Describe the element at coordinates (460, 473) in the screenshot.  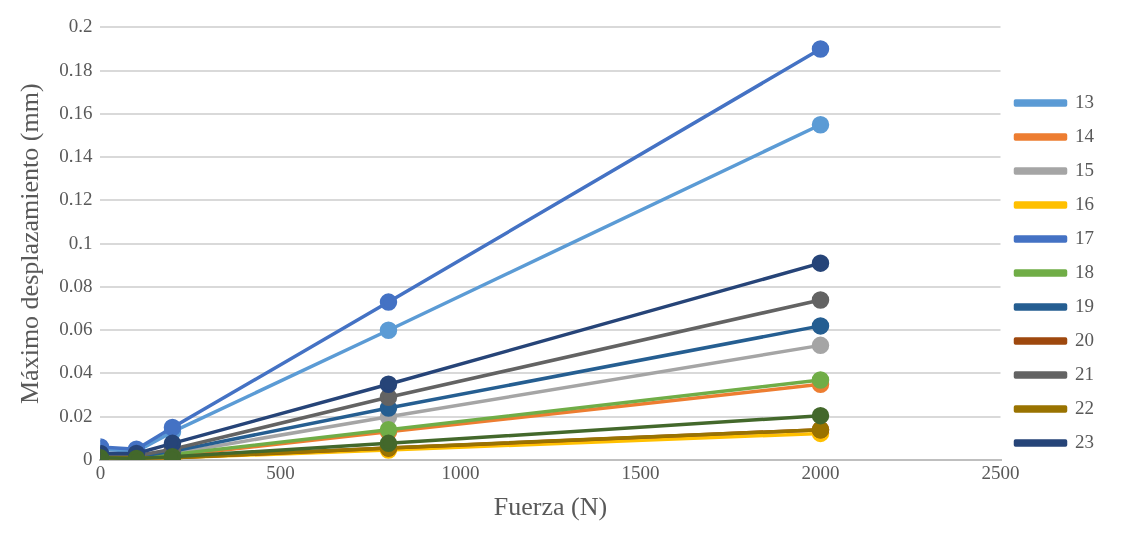
I see `x-tick-label: 1000` at that location.